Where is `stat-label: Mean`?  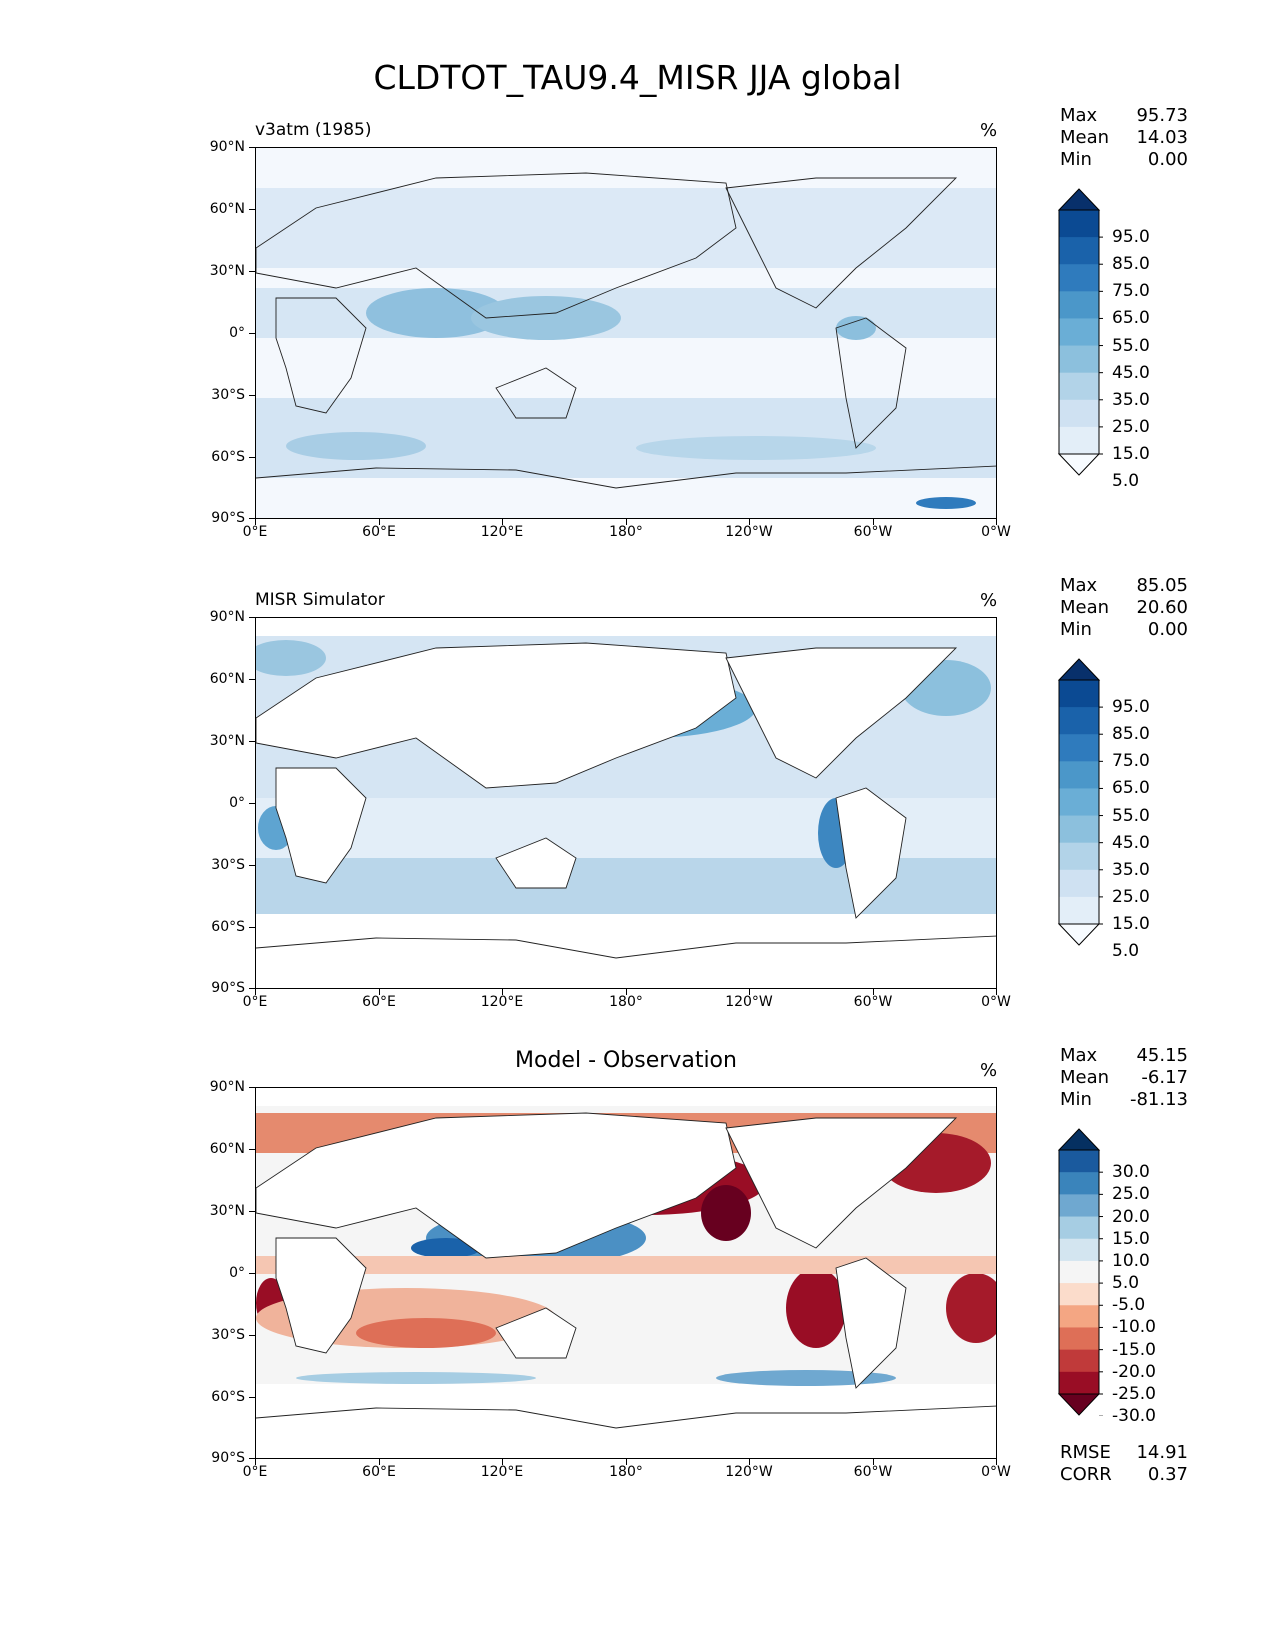
stat-label: Mean is located at coordinates (1085, 1077).